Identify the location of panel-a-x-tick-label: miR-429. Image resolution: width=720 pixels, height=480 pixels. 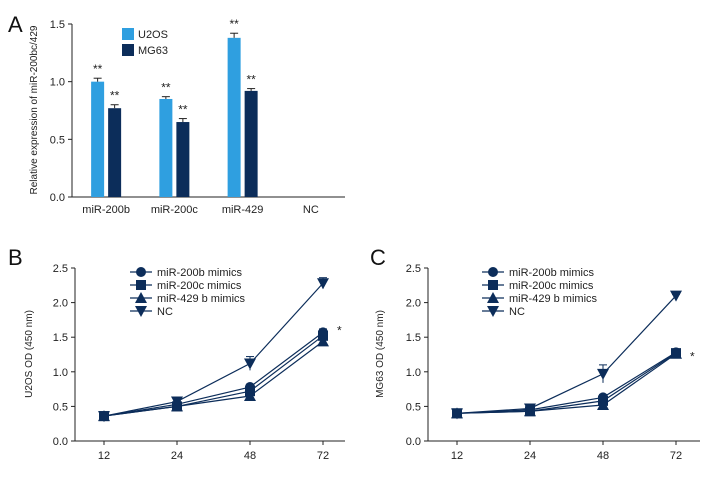
(243, 210).